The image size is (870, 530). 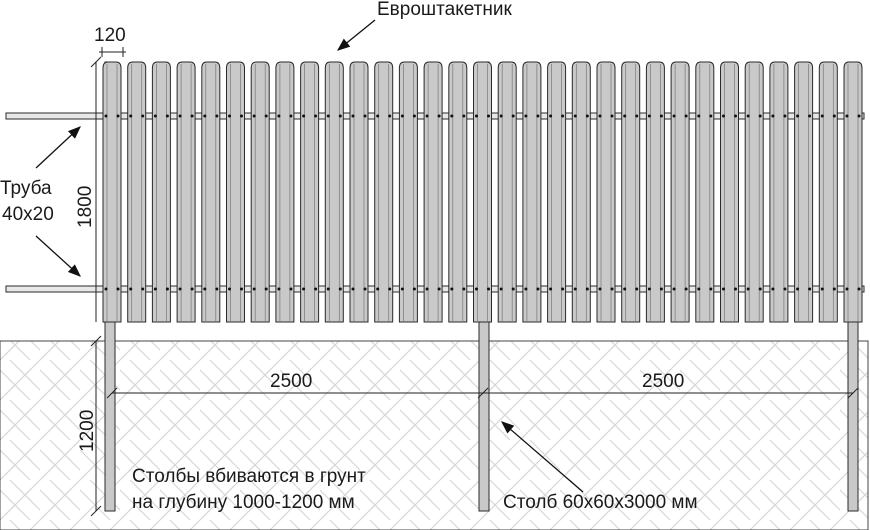 I want to click on arrow-picket, so click(x=356, y=35).